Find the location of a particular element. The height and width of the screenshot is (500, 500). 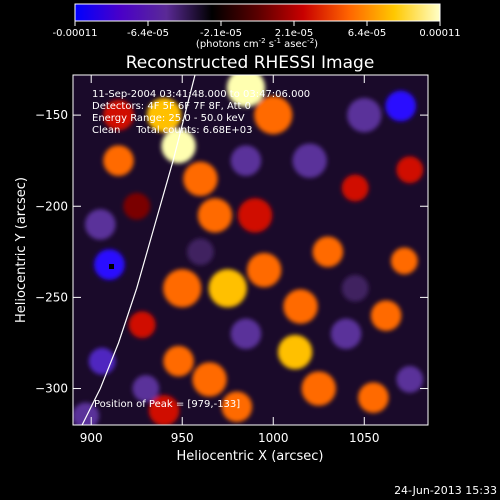

y-tick-label: −150 is located at coordinates (51, 115).